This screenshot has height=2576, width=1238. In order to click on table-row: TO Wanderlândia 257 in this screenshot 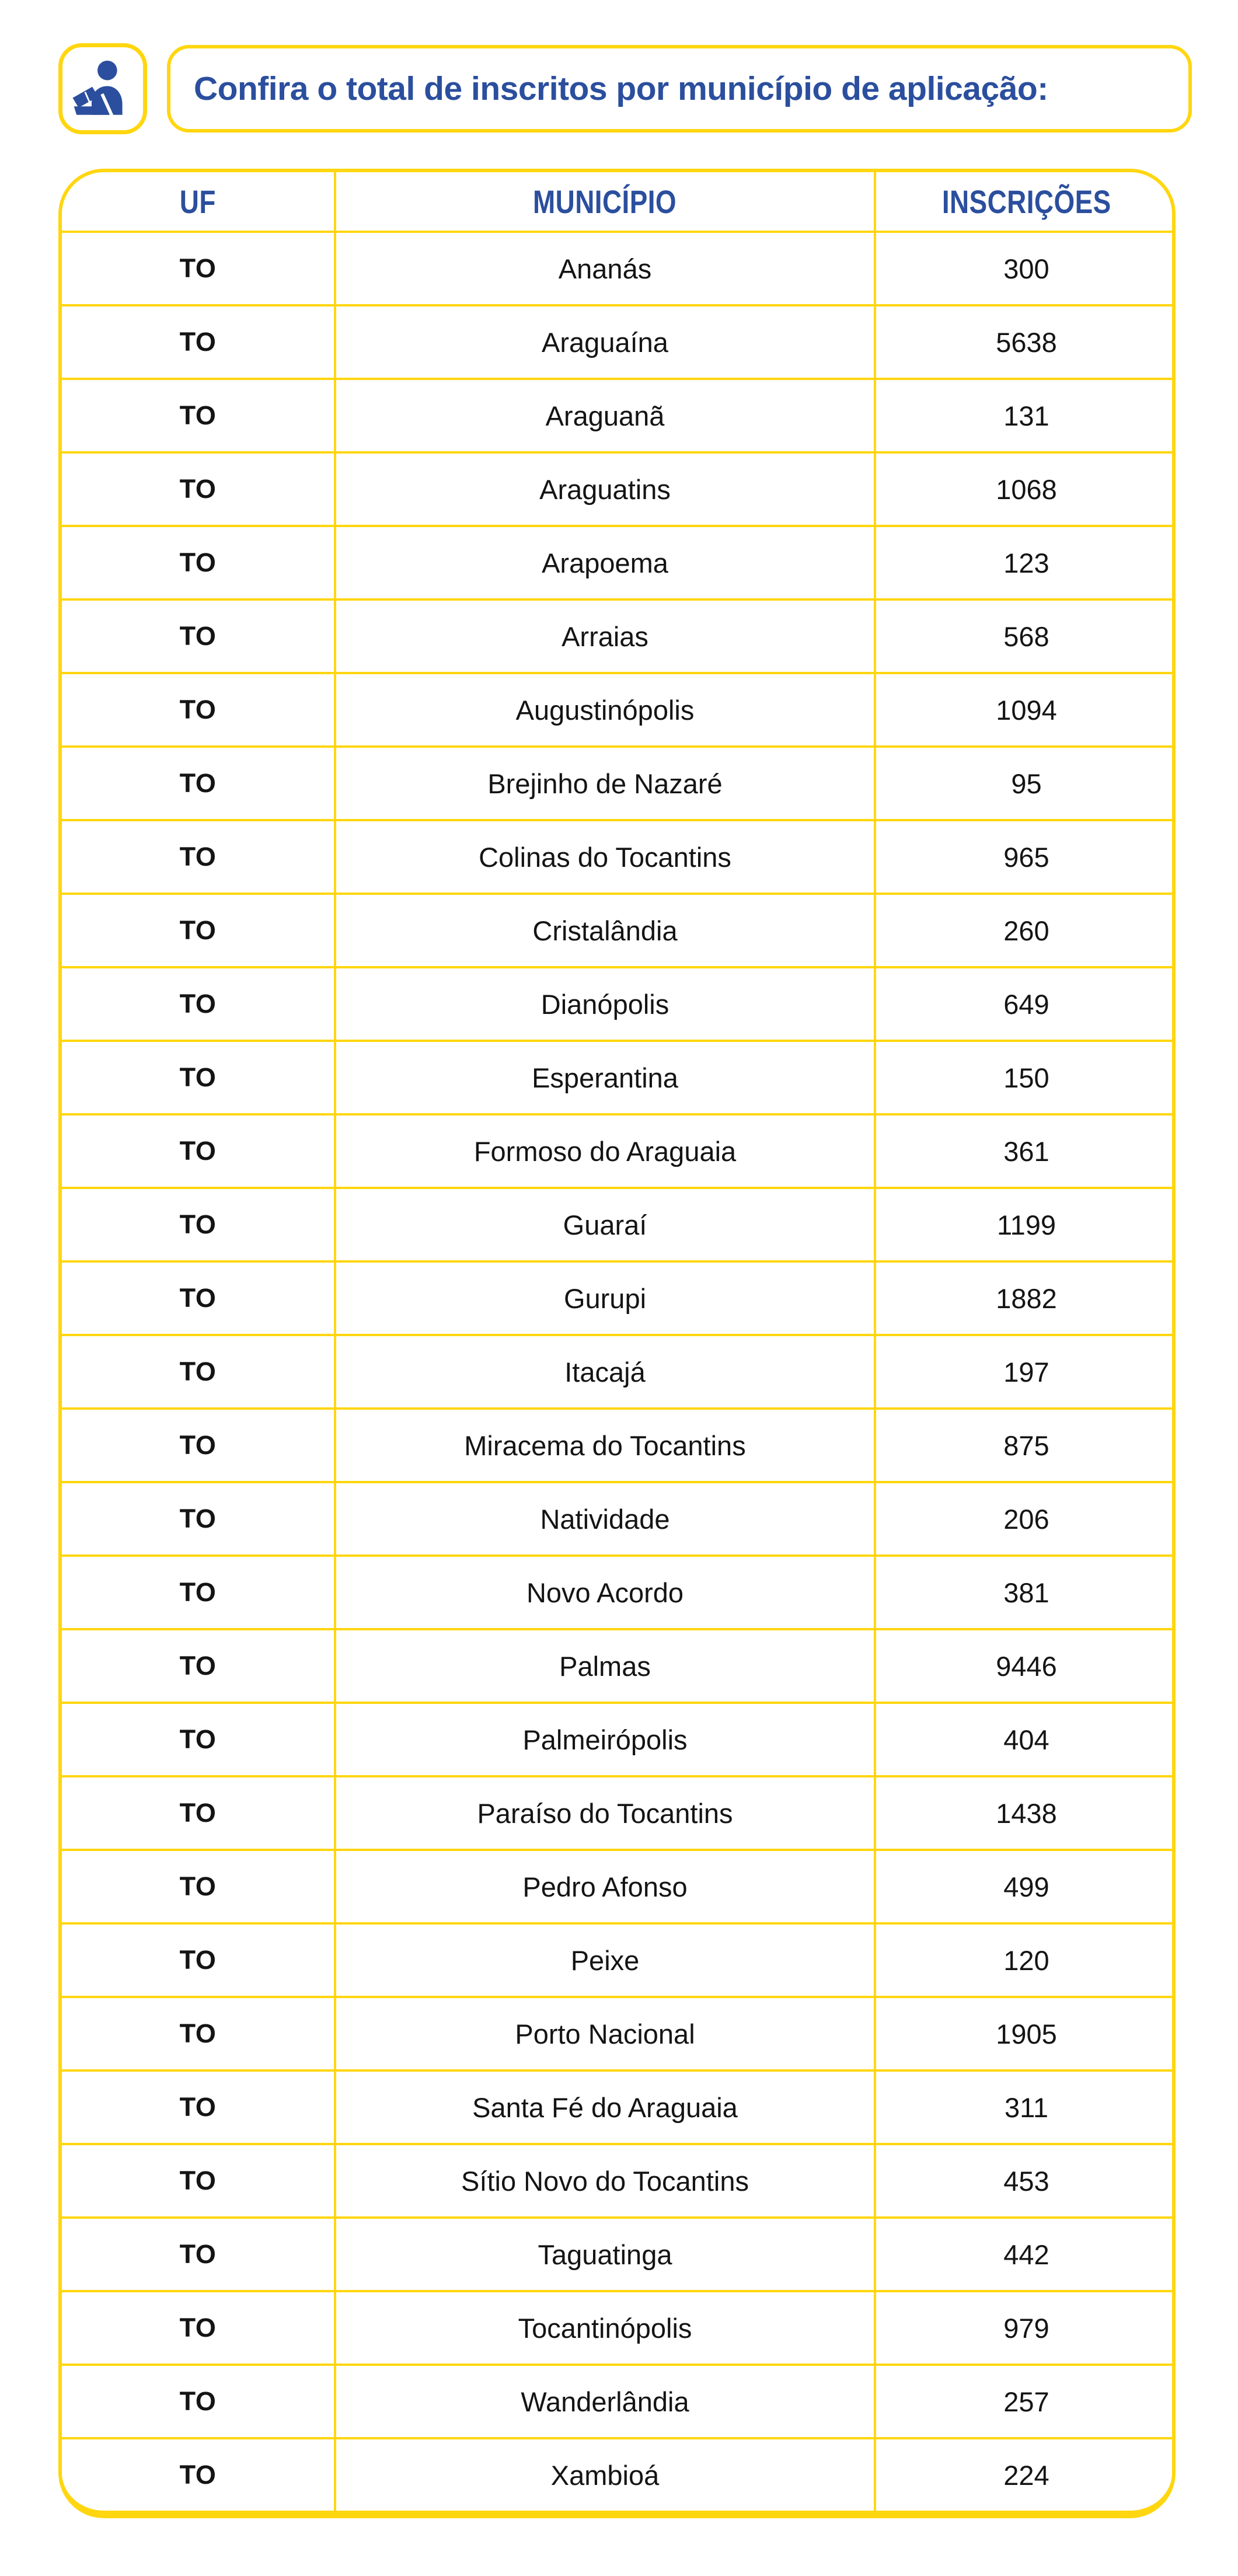, I will do `click(617, 2402)`.